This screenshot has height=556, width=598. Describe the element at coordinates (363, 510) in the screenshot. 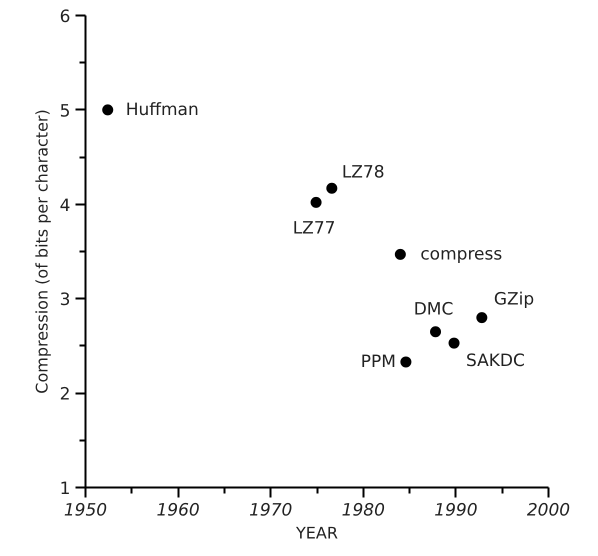

I see `x-tick-label: 1980` at that location.